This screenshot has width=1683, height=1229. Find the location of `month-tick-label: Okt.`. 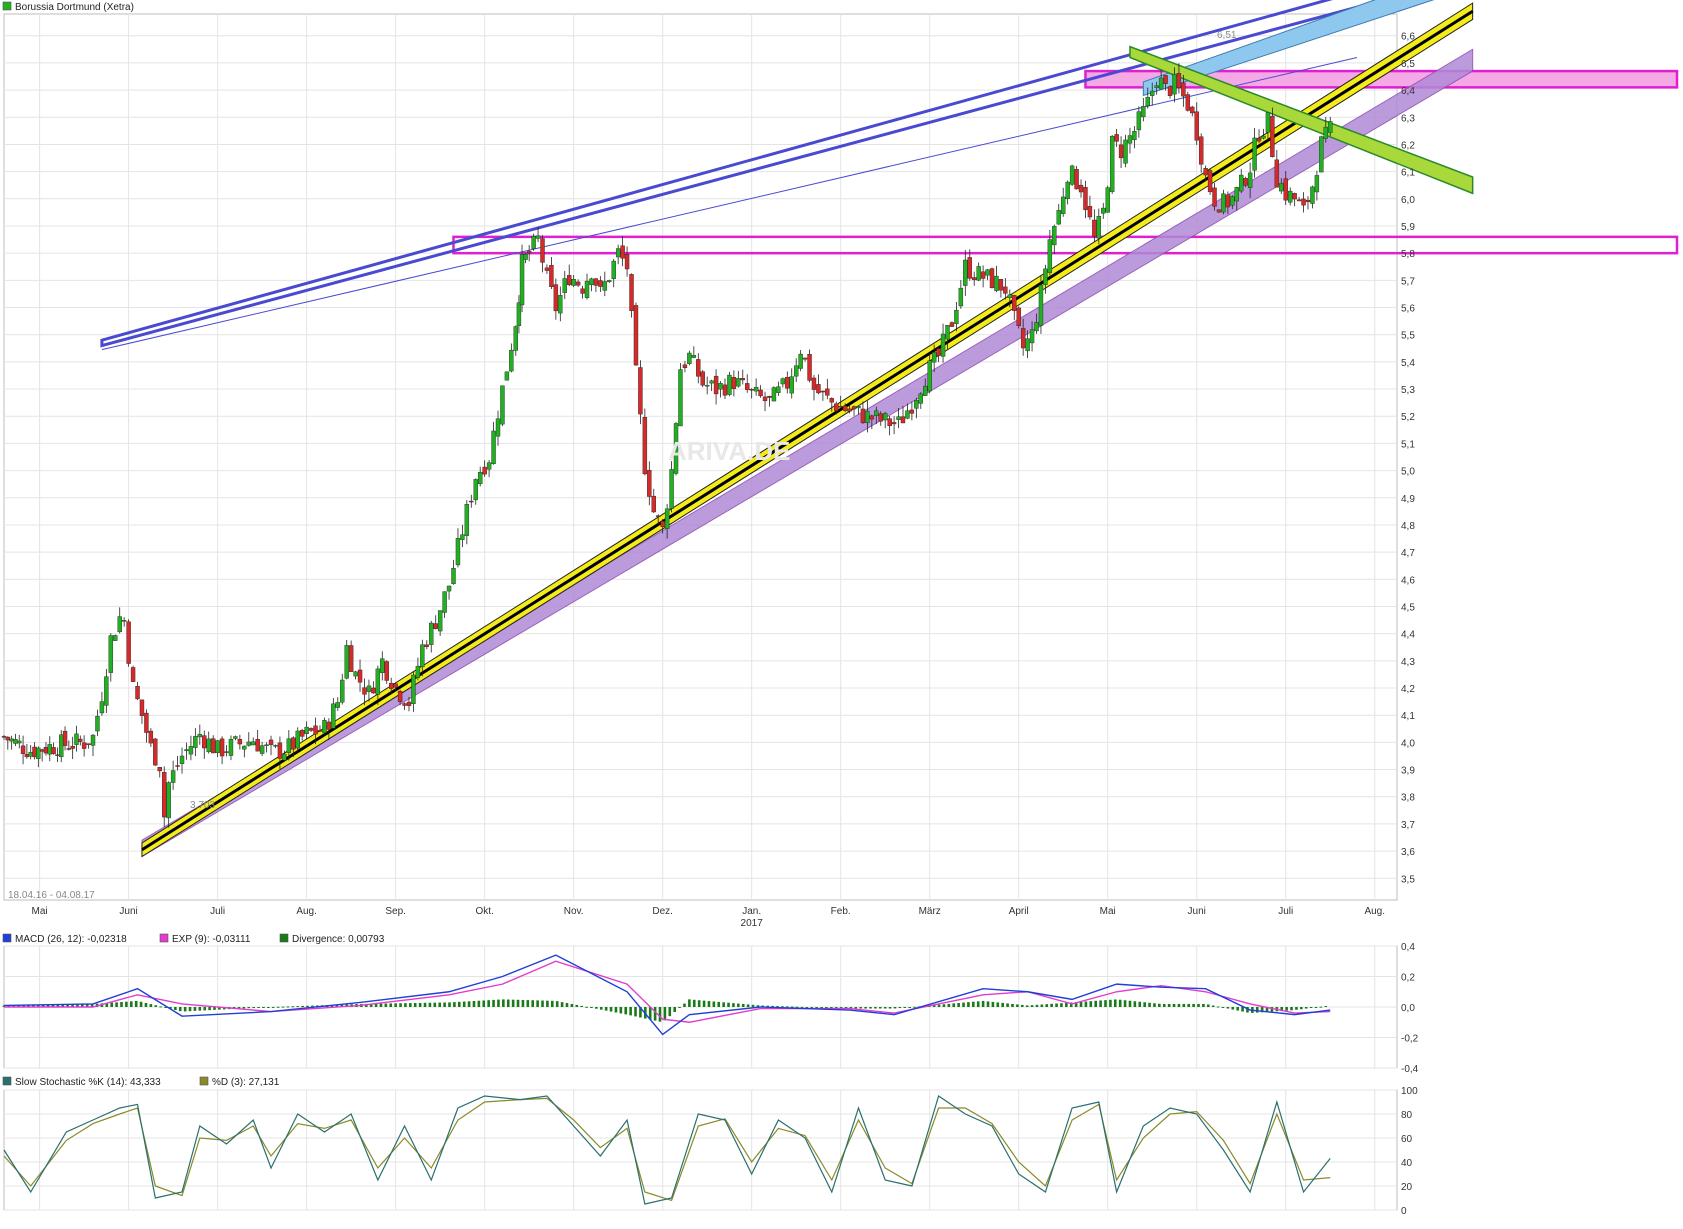

month-tick-label: Okt. is located at coordinates (484, 911).